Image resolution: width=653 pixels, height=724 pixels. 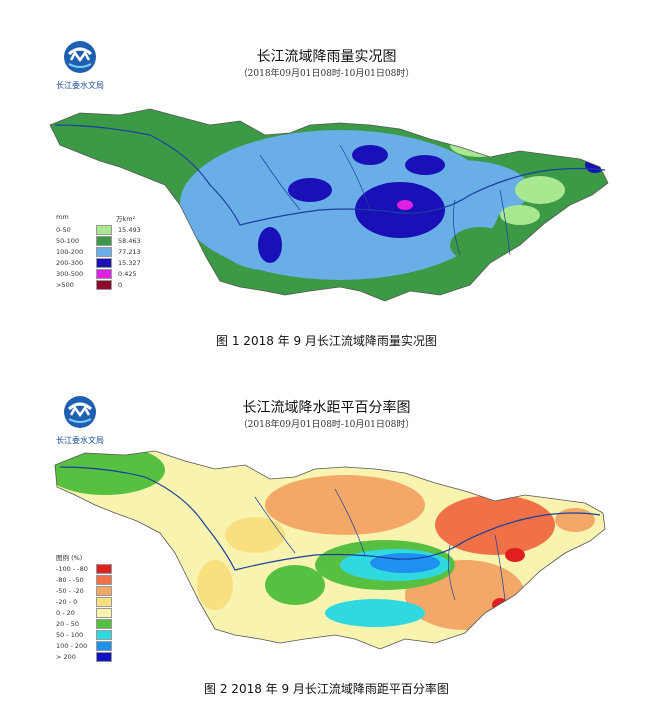 I want to click on legend-label: 100-200, so click(x=70, y=251).